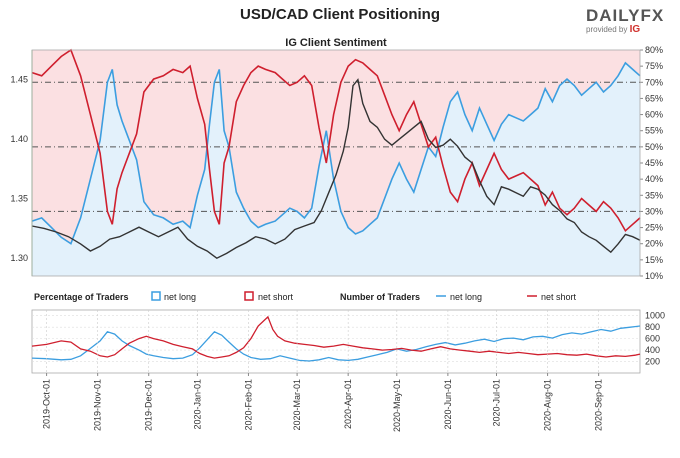 The image size is (680, 458). Describe the element at coordinates (276, 297) in the screenshot. I see `legend-percent-short: net short` at that location.